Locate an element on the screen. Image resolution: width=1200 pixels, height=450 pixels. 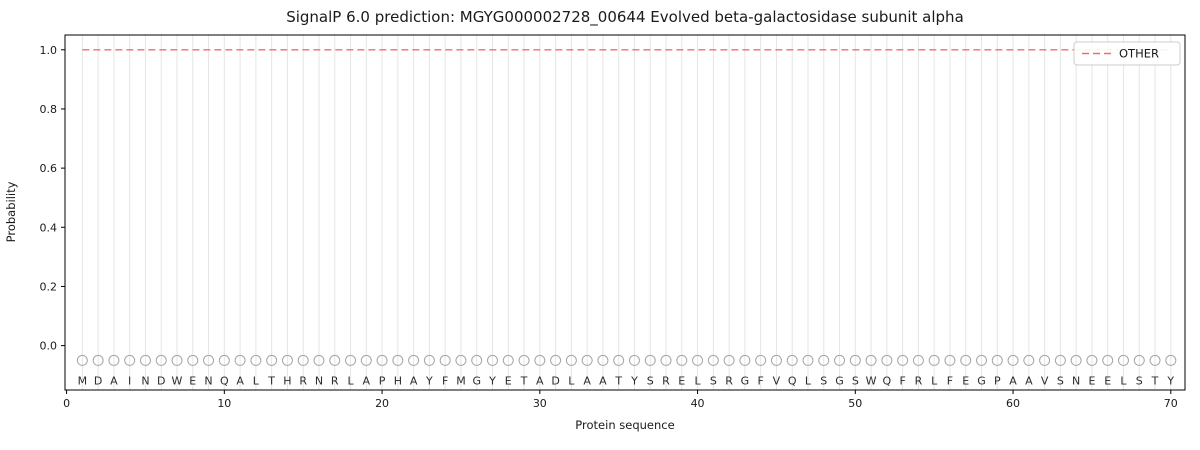
x-tick-label: 30 is located at coordinates (540, 403).